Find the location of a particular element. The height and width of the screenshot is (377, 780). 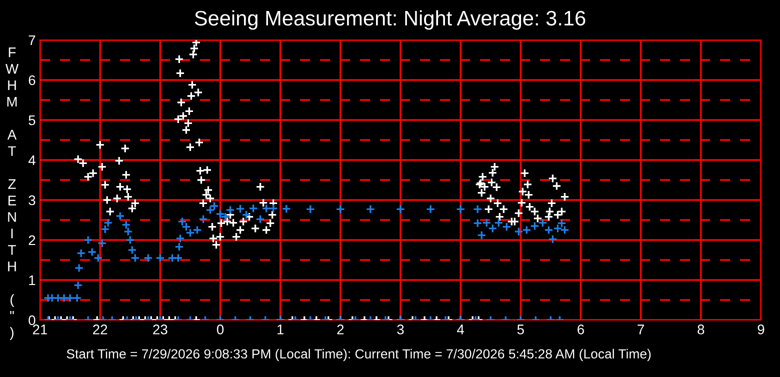

y-tick-label: 3 is located at coordinates (32, 200).